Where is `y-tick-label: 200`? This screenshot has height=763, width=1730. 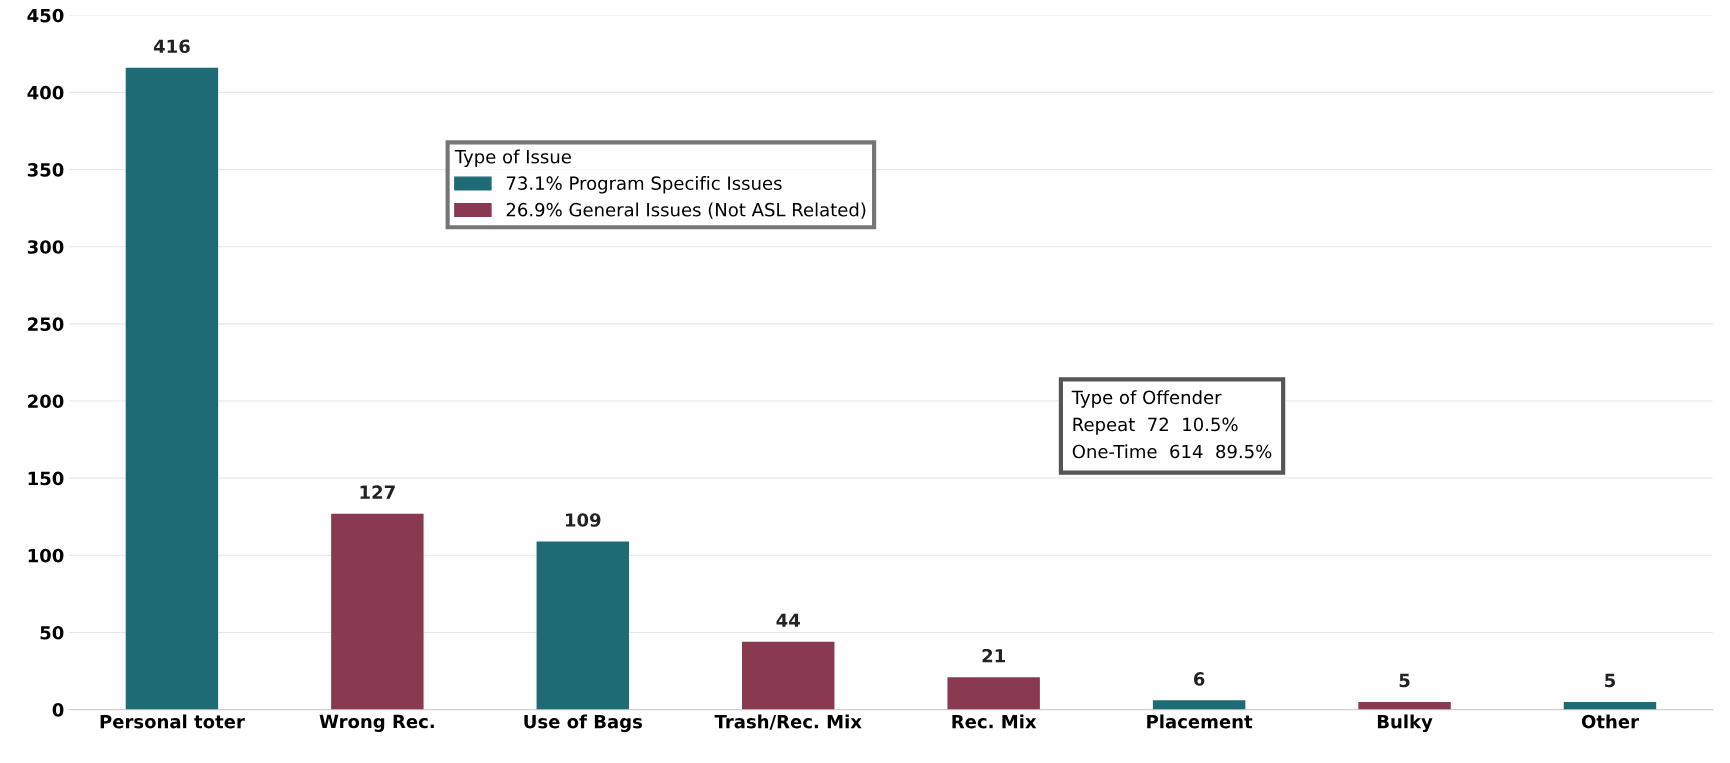 y-tick-label: 200 is located at coordinates (46, 401).